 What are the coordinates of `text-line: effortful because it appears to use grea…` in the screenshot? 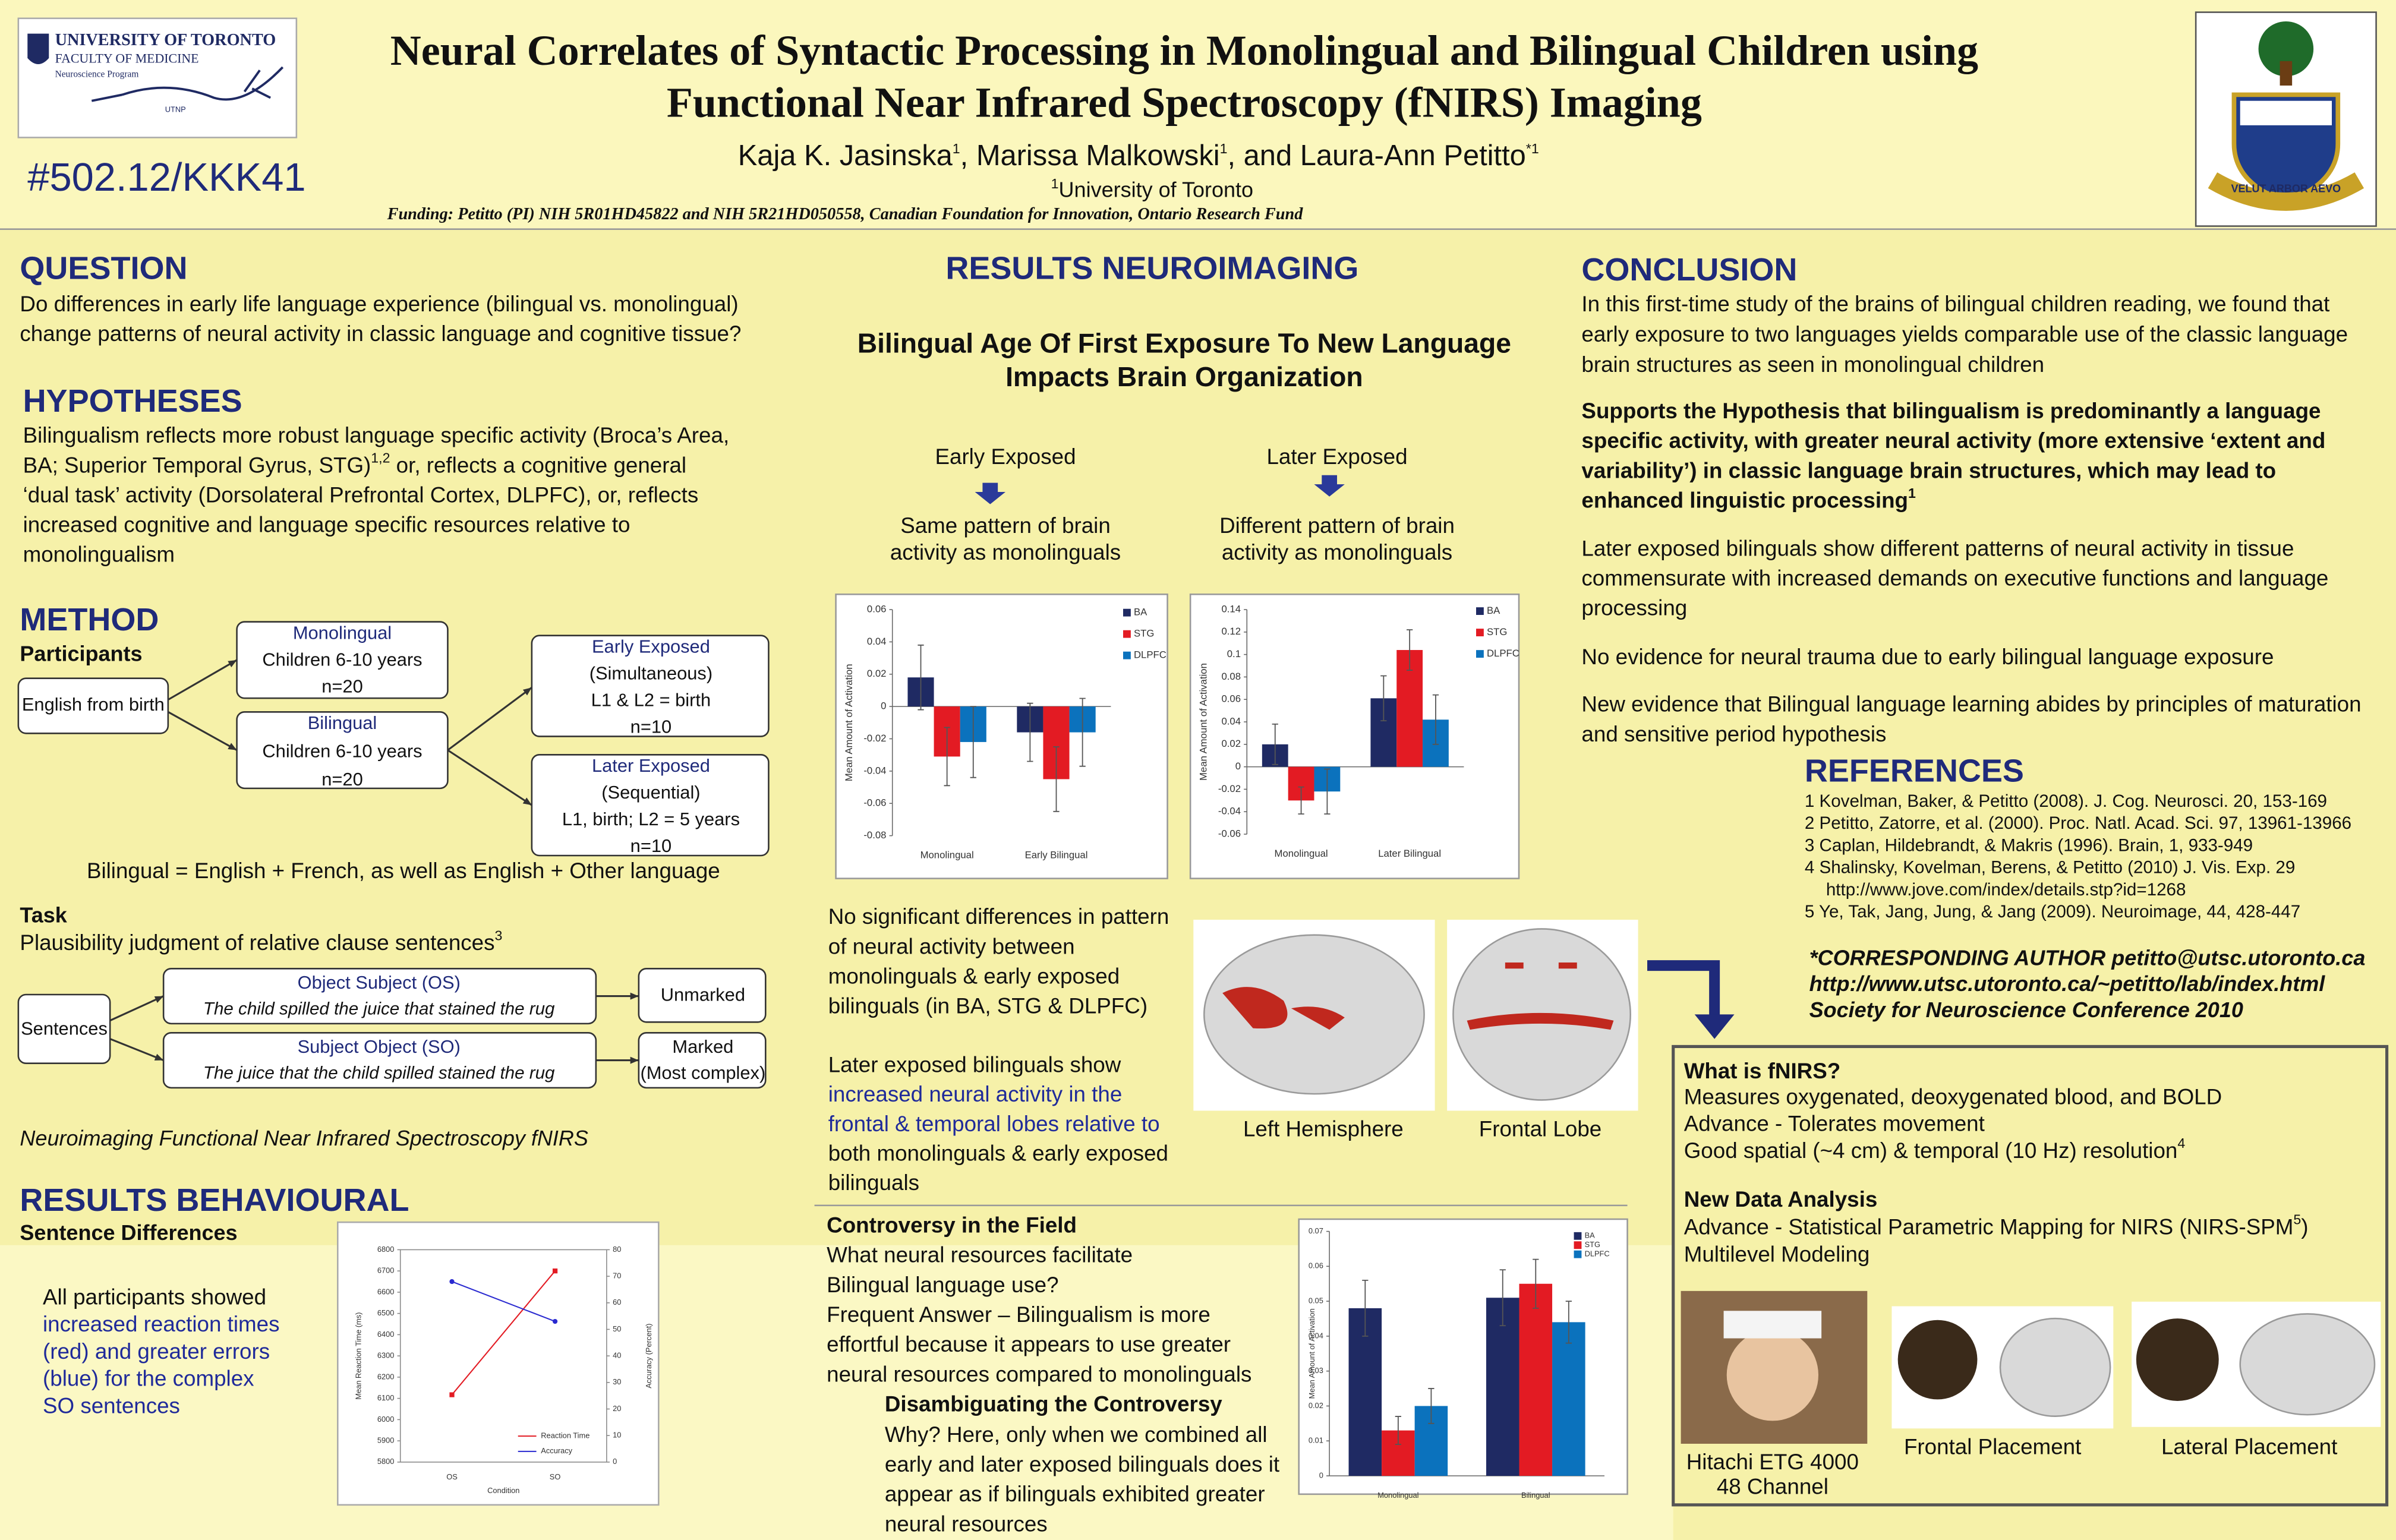 It's located at (1029, 1344).